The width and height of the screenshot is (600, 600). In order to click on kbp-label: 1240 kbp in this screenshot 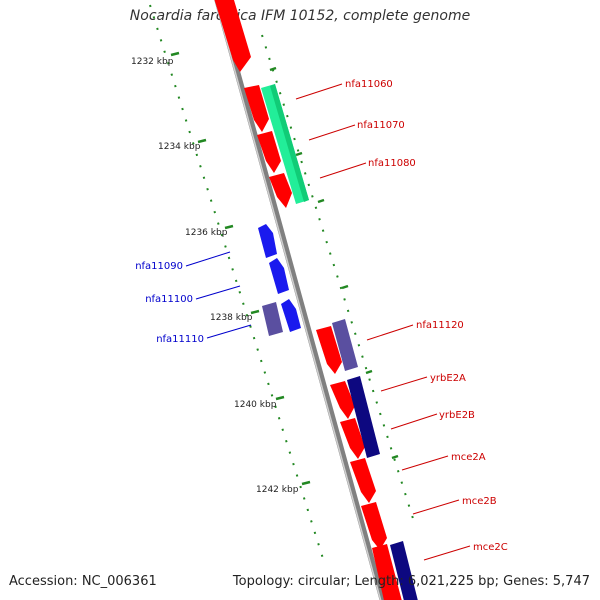, I will do `click(255, 405)`.